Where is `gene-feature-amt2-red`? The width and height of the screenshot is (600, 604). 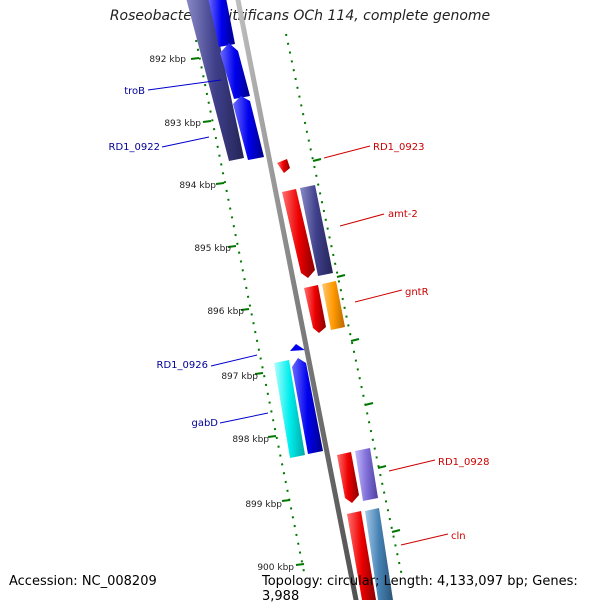 gene-feature-amt2-red is located at coordinates (298, 233).